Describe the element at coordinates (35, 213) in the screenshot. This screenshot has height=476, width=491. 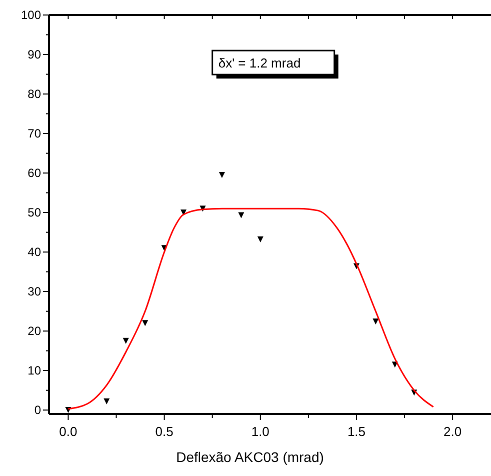
I see `y-tick-label: 50` at that location.